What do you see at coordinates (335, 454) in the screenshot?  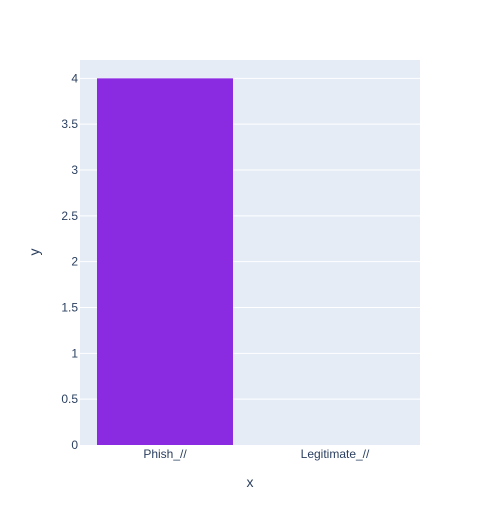 I see `x-tick-label: Legitimate_//` at bounding box center [335, 454].